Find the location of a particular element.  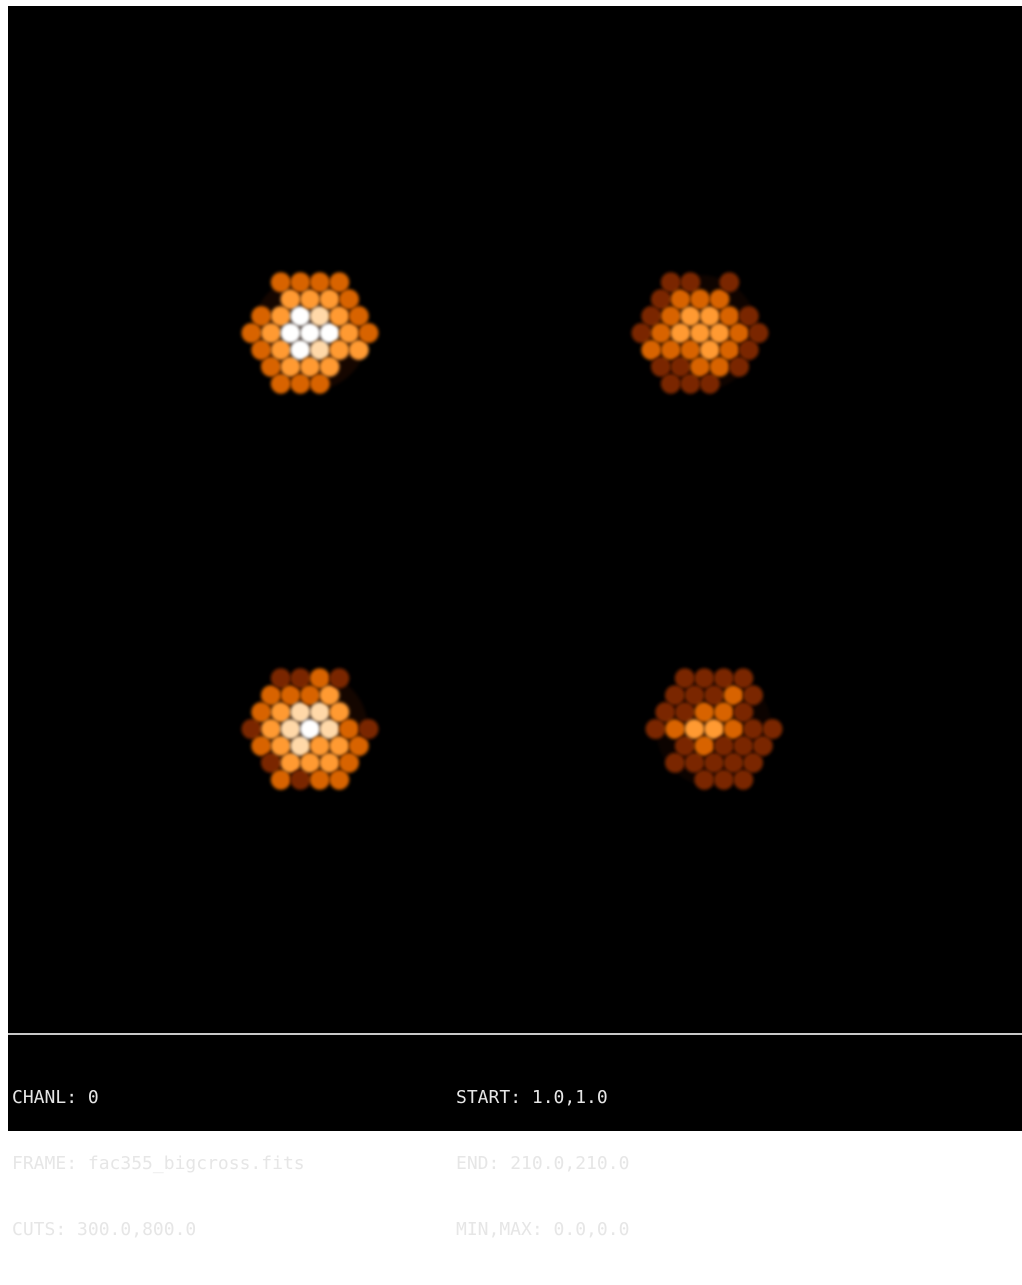

status-frame: FRAME: fac355_bigcross.fits is located at coordinates (158, 1163).